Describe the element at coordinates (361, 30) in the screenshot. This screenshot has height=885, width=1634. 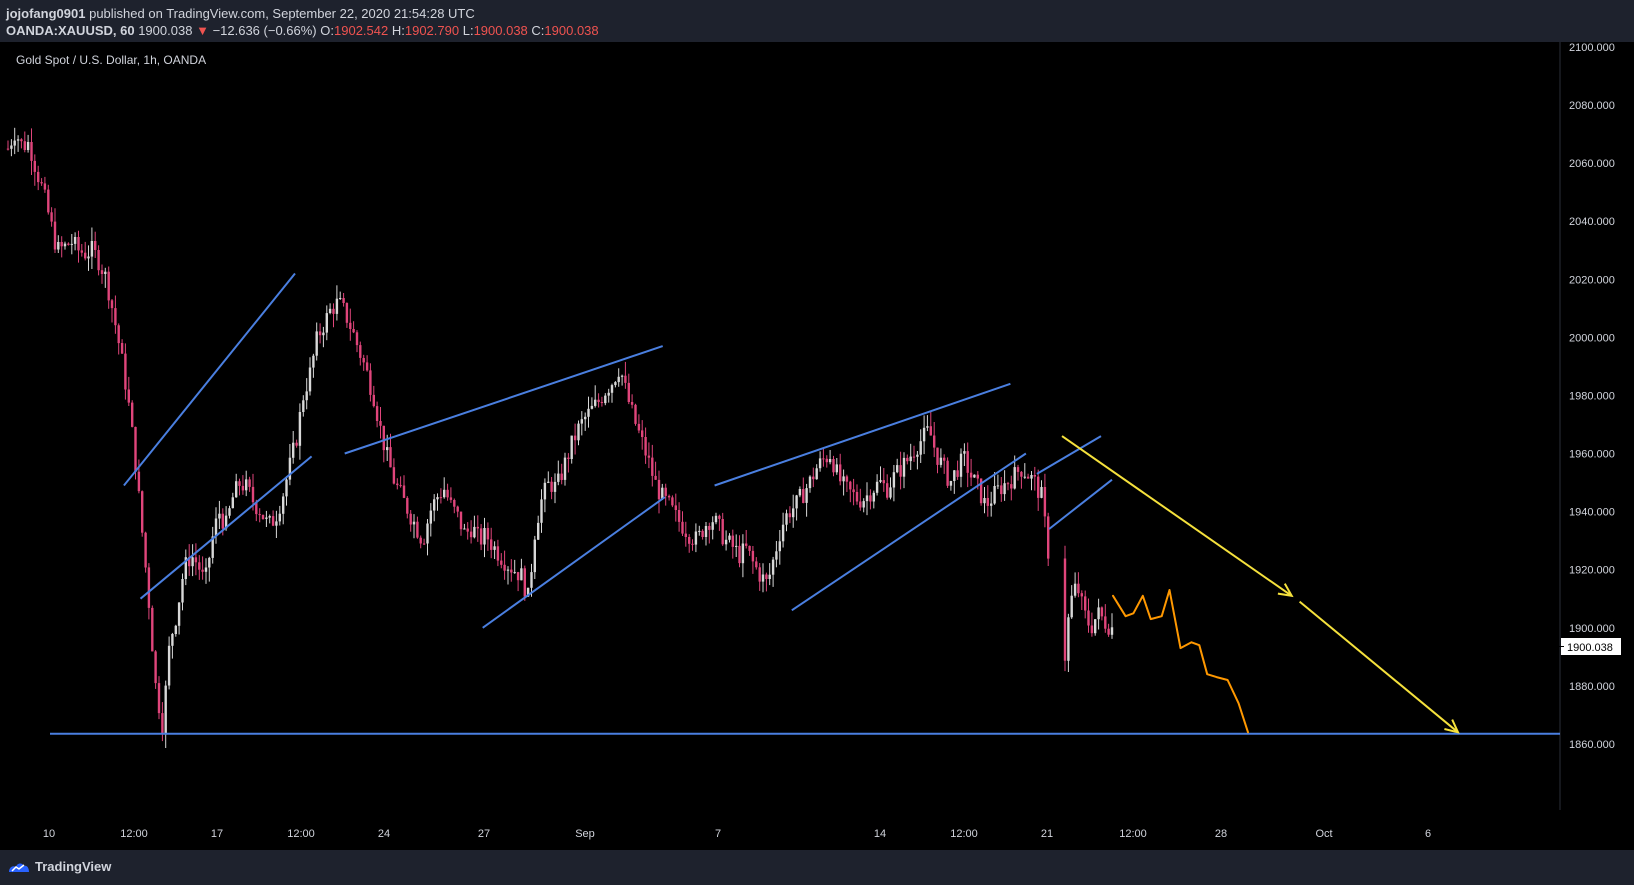
I see `open-value: 1902.542` at that location.